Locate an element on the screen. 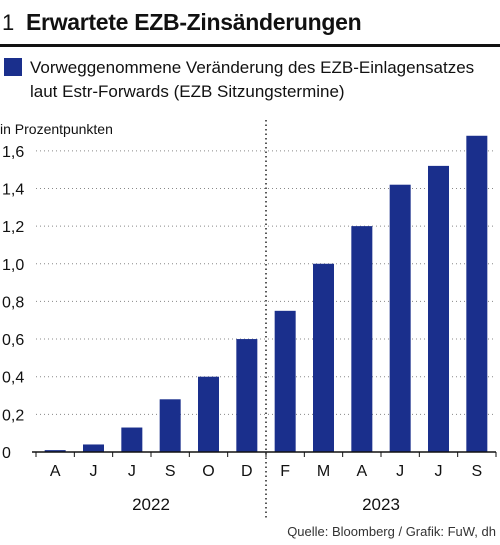  legend-swatch is located at coordinates (13, 67).